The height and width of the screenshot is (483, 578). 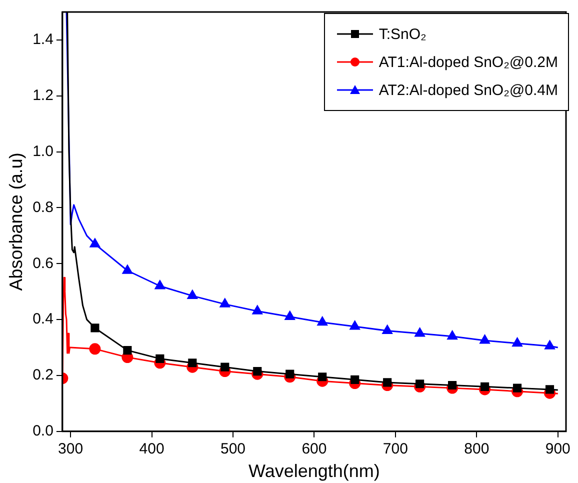 I want to click on x-tick-label: 400, so click(x=151, y=449).